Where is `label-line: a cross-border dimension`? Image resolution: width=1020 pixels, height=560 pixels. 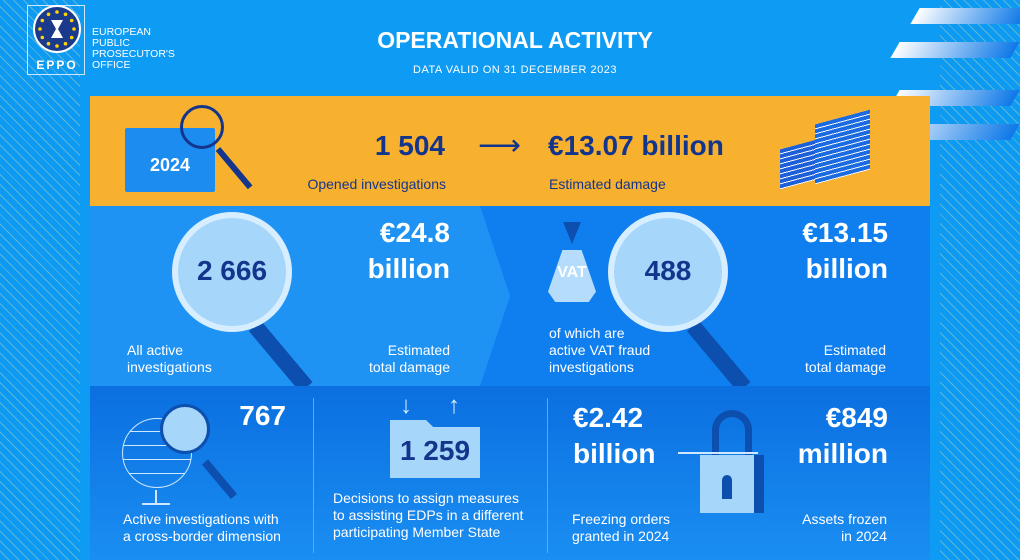 label-line: a cross-border dimension is located at coordinates (202, 536).